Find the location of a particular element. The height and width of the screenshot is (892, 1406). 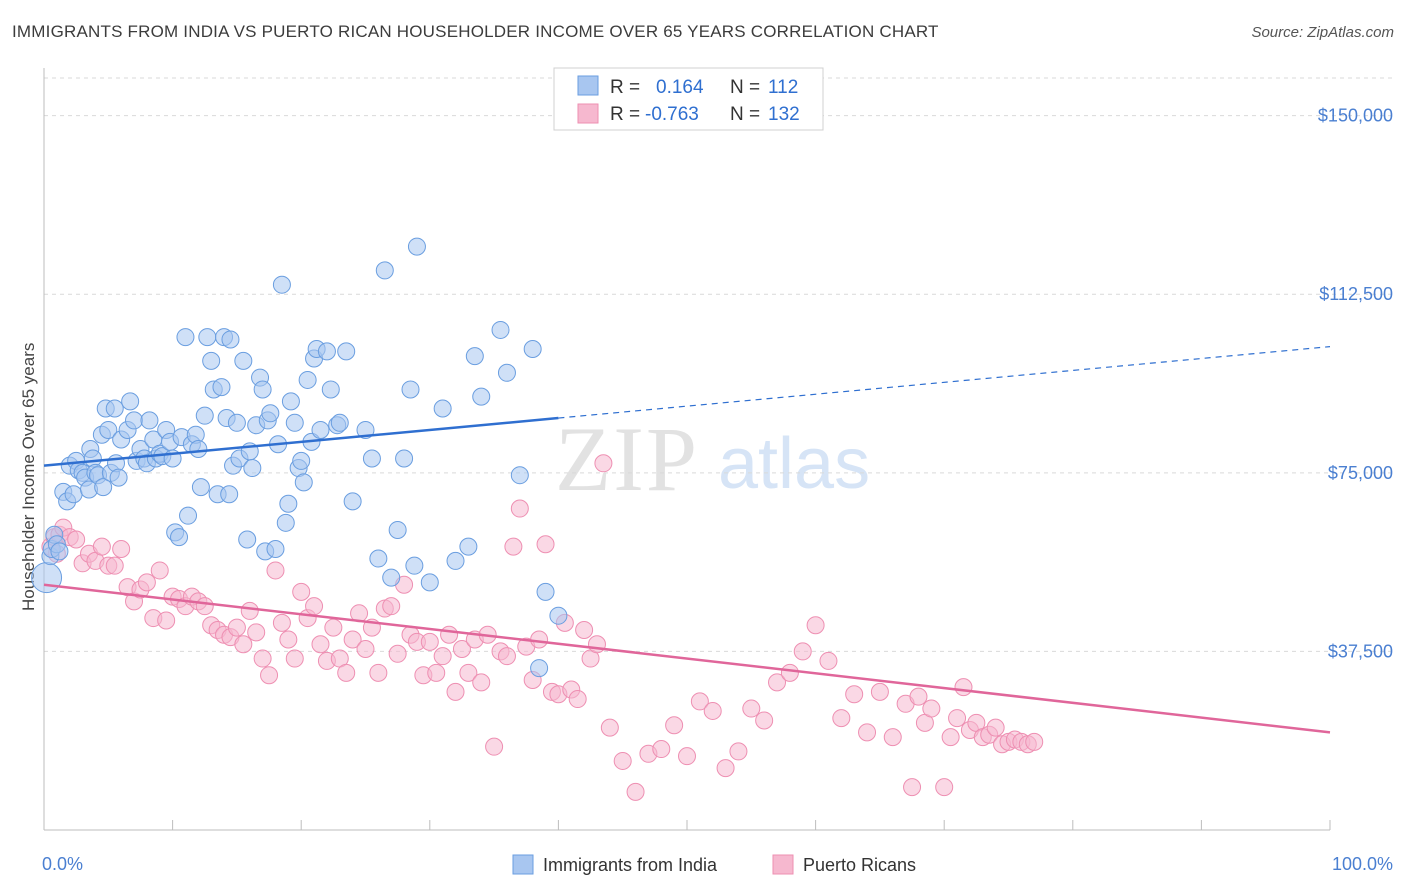

legend-top-box is located at coordinates (688, 99).